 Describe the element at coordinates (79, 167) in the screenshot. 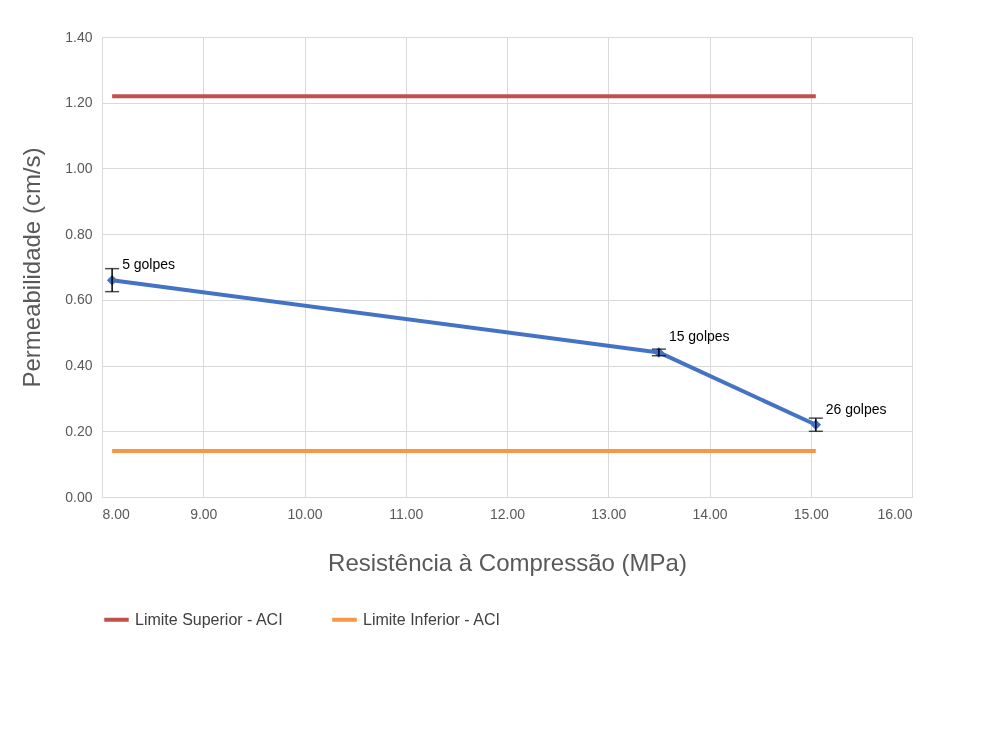

I see `y-tick-label: 1.00` at that location.